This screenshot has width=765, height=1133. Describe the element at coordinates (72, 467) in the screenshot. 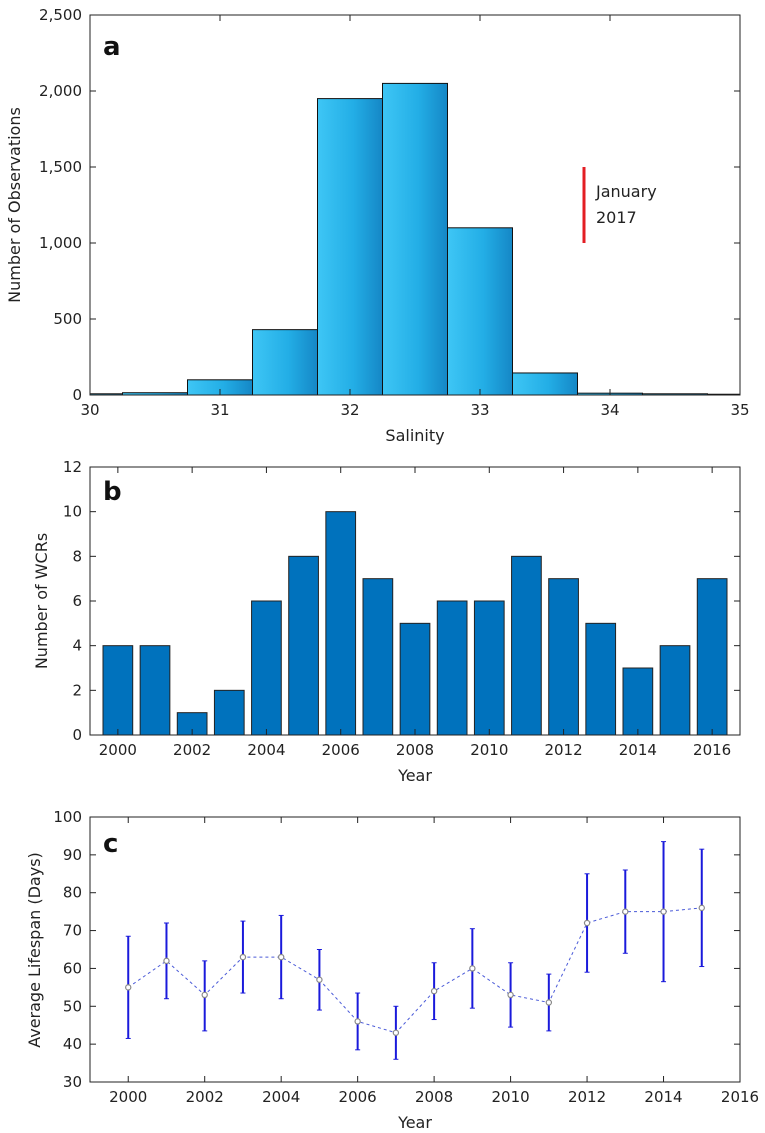

I see `y-tick-label: 12` at that location.